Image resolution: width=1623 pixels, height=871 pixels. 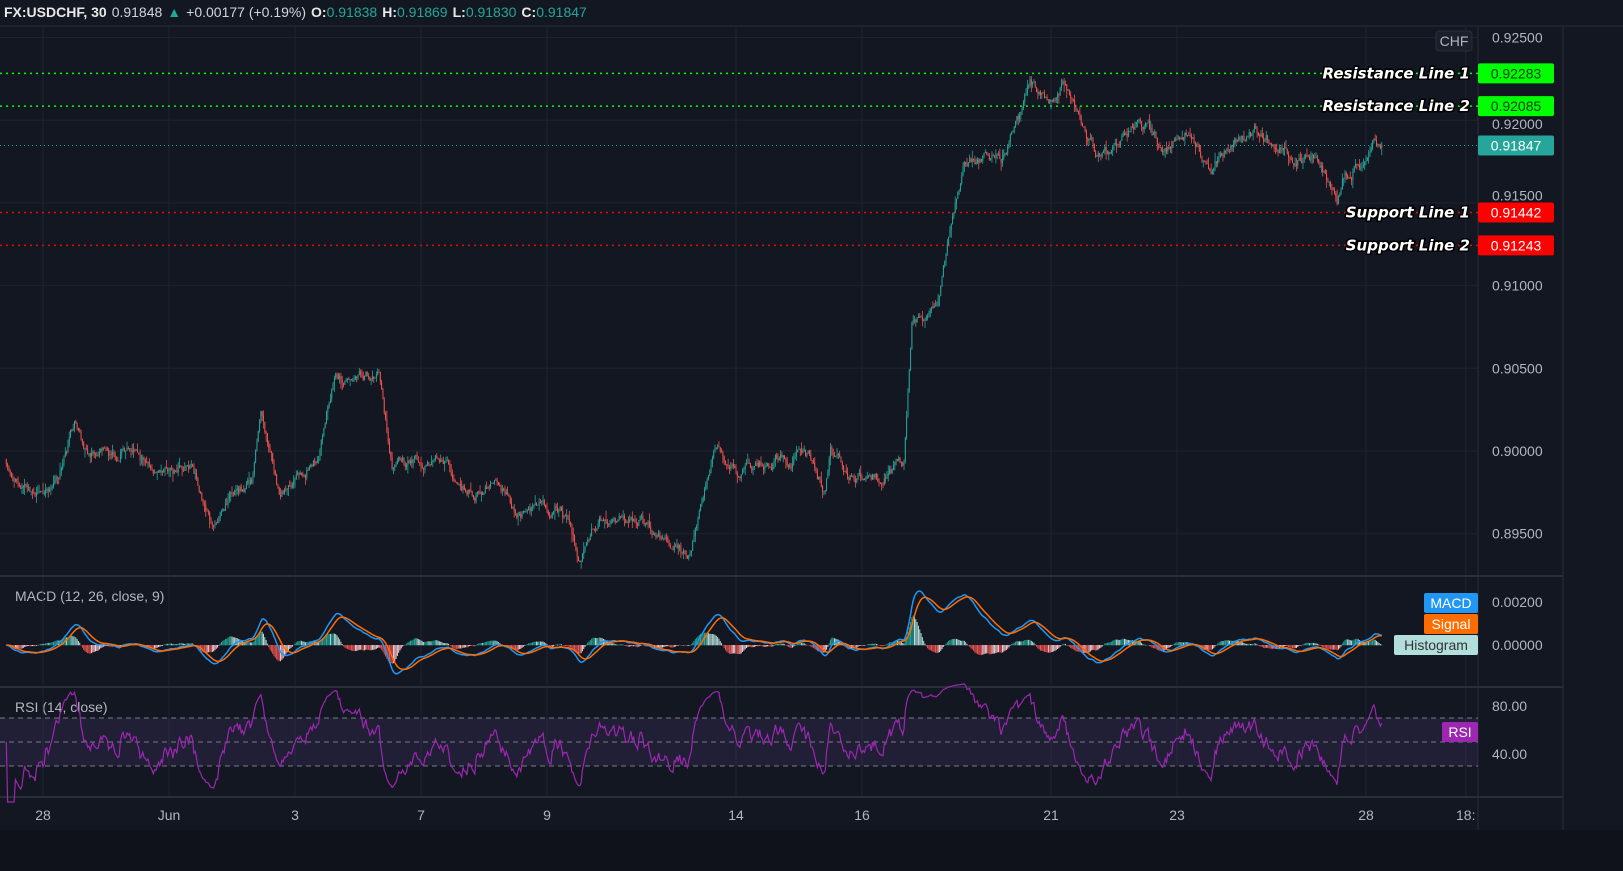 What do you see at coordinates (61, 707) in the screenshot?
I see `rsi-title: RSI (14, close)` at bounding box center [61, 707].